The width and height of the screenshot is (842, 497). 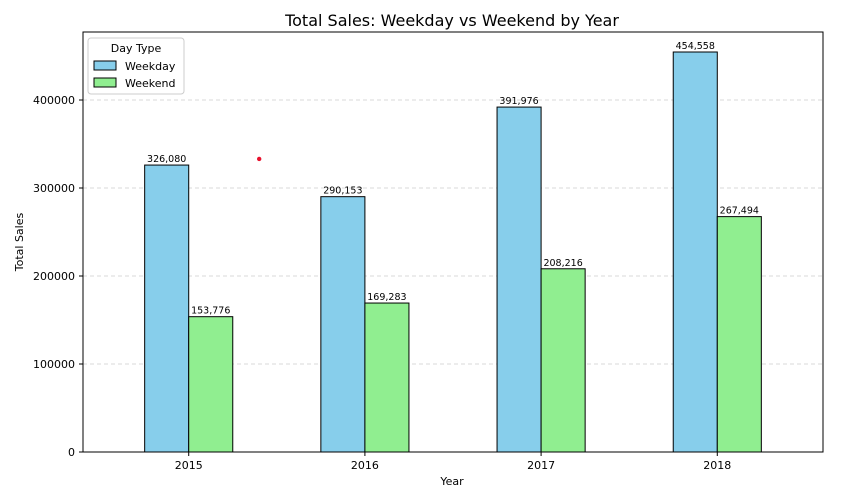 I want to click on y-axis-ticks: 0 100000 200000 300000 400000, so click(x=58, y=276).